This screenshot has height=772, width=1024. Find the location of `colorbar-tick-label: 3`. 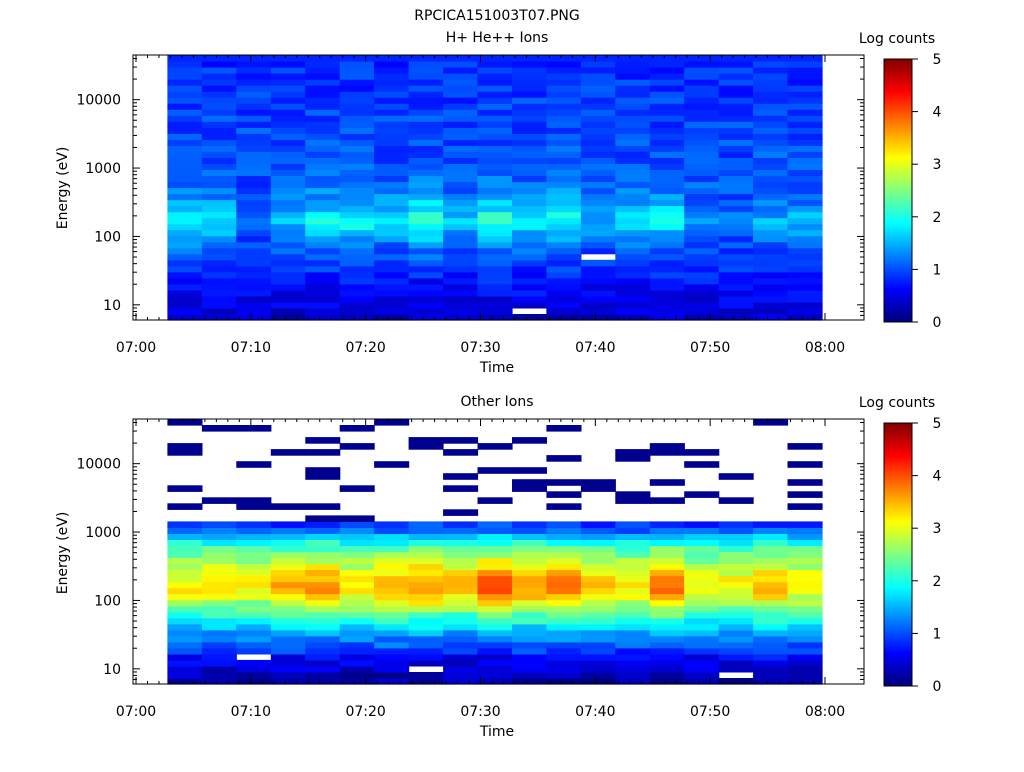

colorbar-tick-label: 3 is located at coordinates (937, 165).